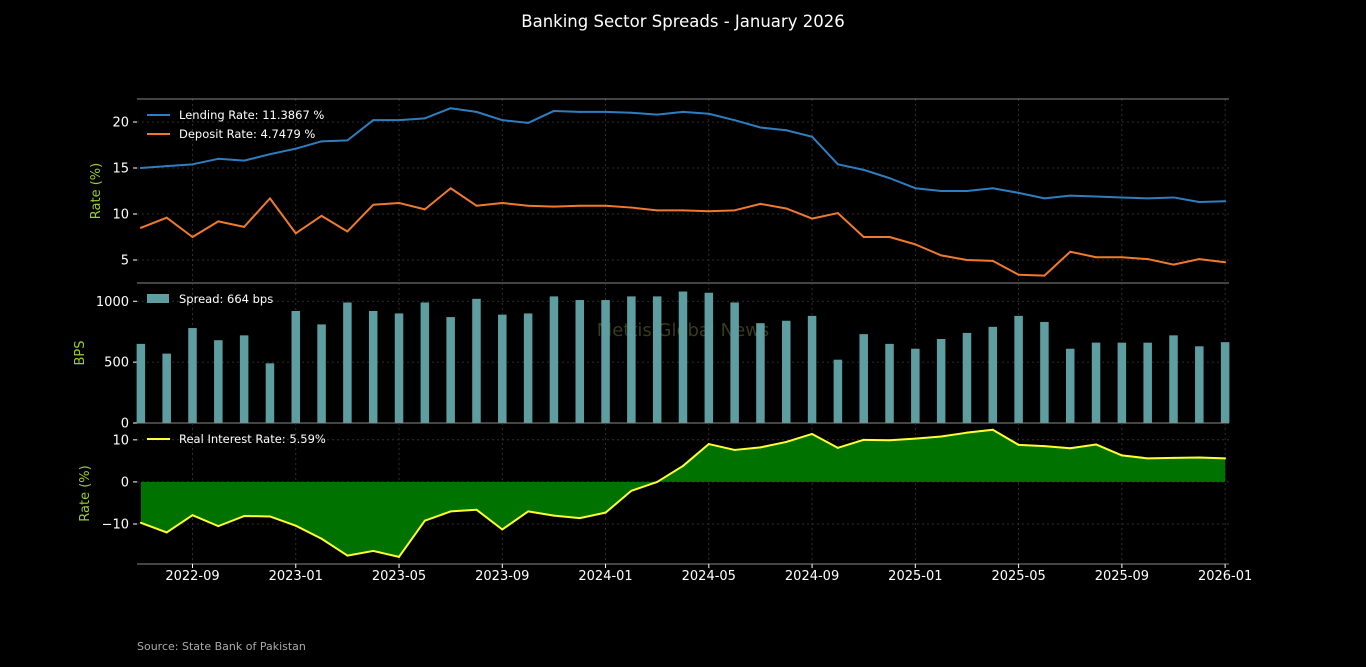  What do you see at coordinates (296, 576) in the screenshot?
I see `x-tick-label: 2023-01` at bounding box center [296, 576].